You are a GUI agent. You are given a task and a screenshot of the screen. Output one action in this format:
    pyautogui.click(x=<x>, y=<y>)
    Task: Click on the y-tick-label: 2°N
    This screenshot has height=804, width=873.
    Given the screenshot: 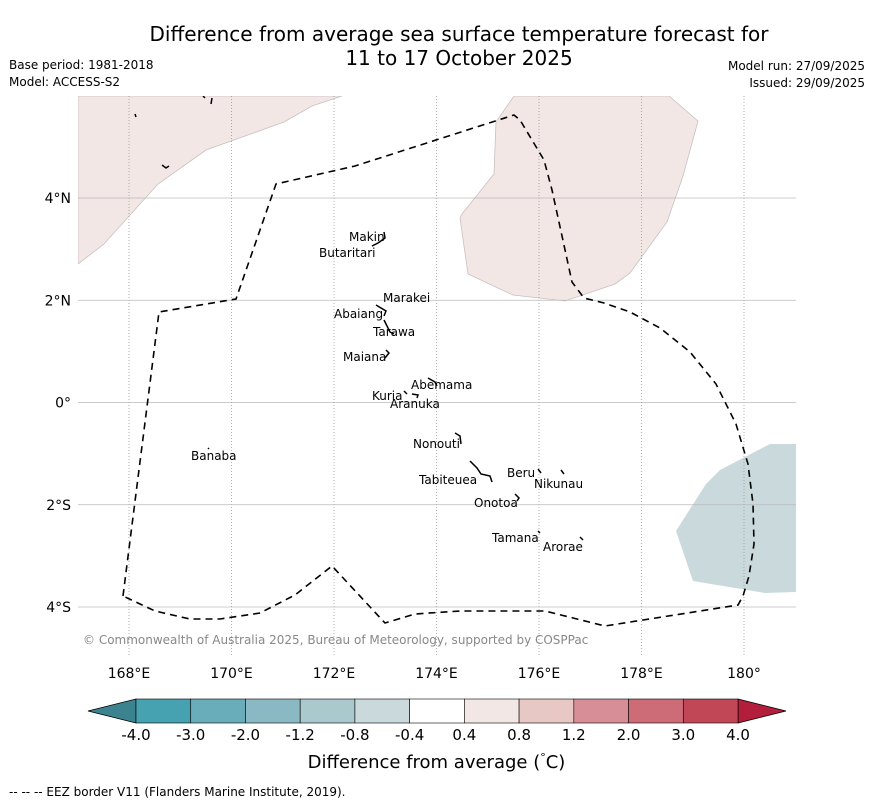 What is the action you would take?
    pyautogui.click(x=58, y=301)
    